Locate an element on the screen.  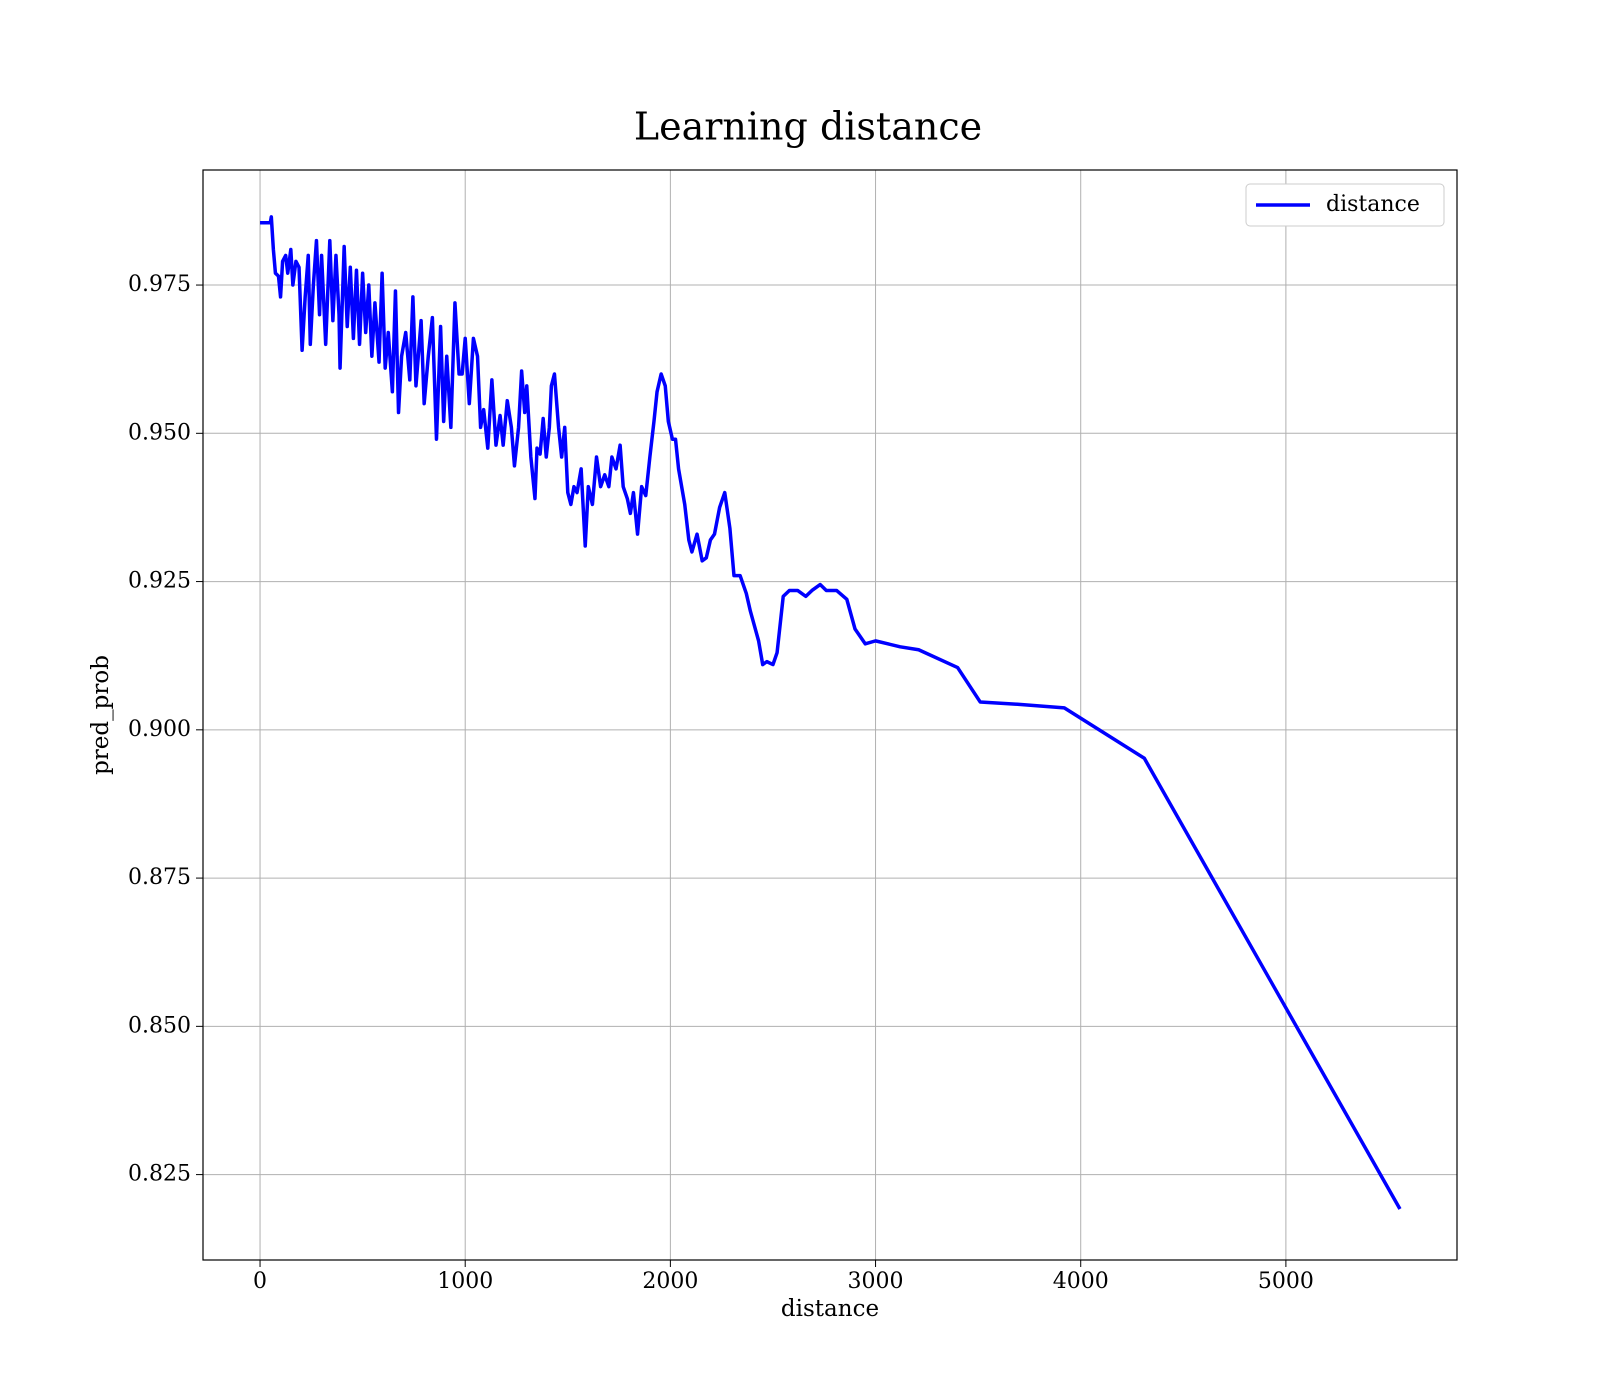
y-tick-label: 0.925 is located at coordinates (159, 581).